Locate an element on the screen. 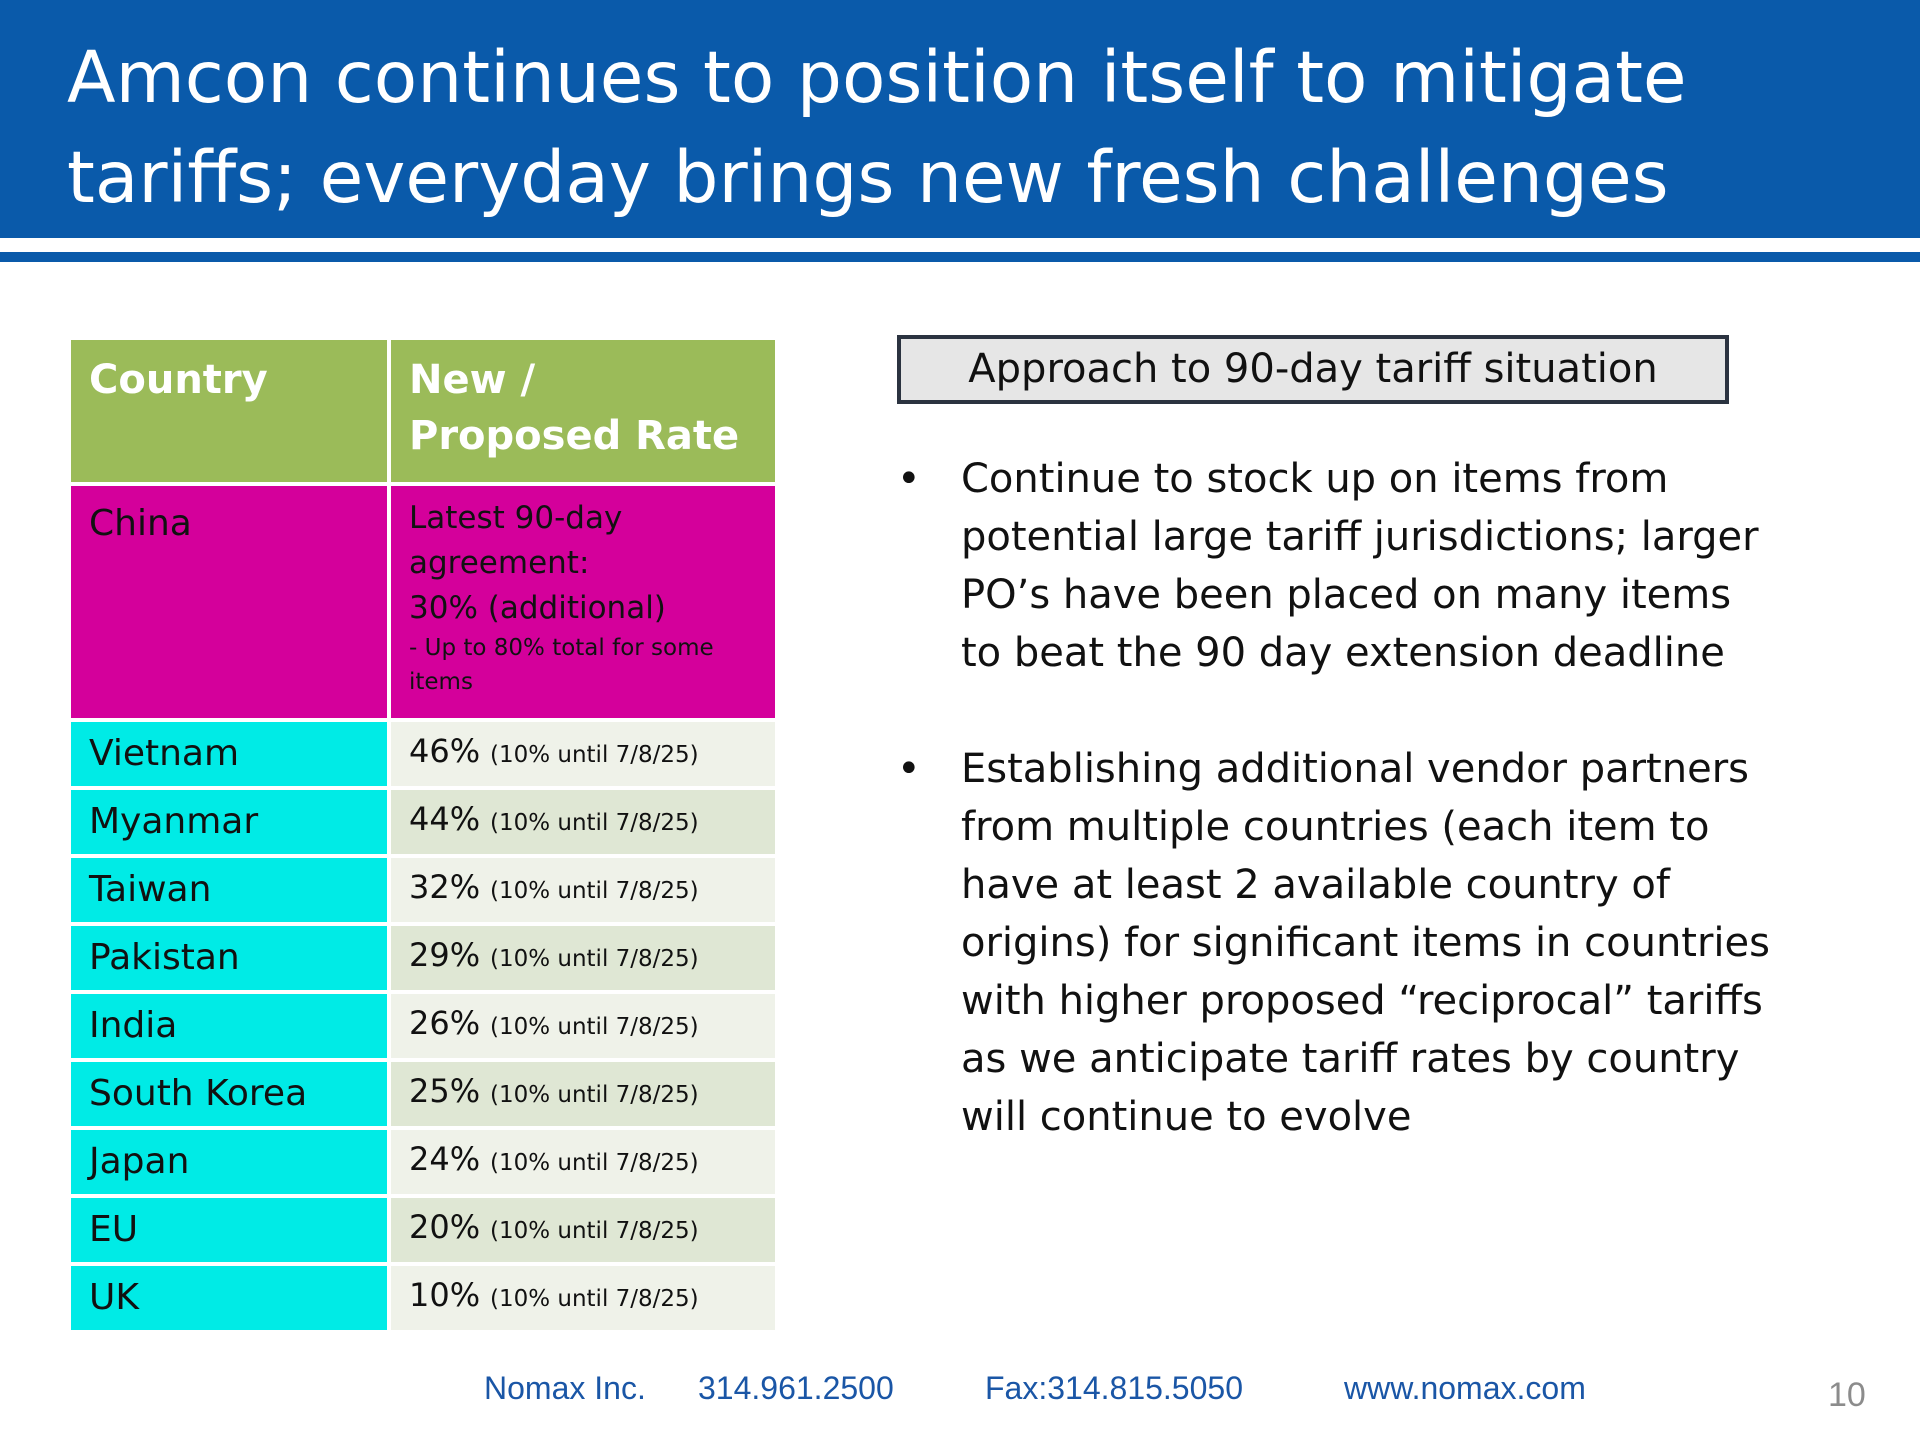 This screenshot has height=1440, width=1920. rate-cell: 29% (10% until 7/8/25) is located at coordinates (583, 958).